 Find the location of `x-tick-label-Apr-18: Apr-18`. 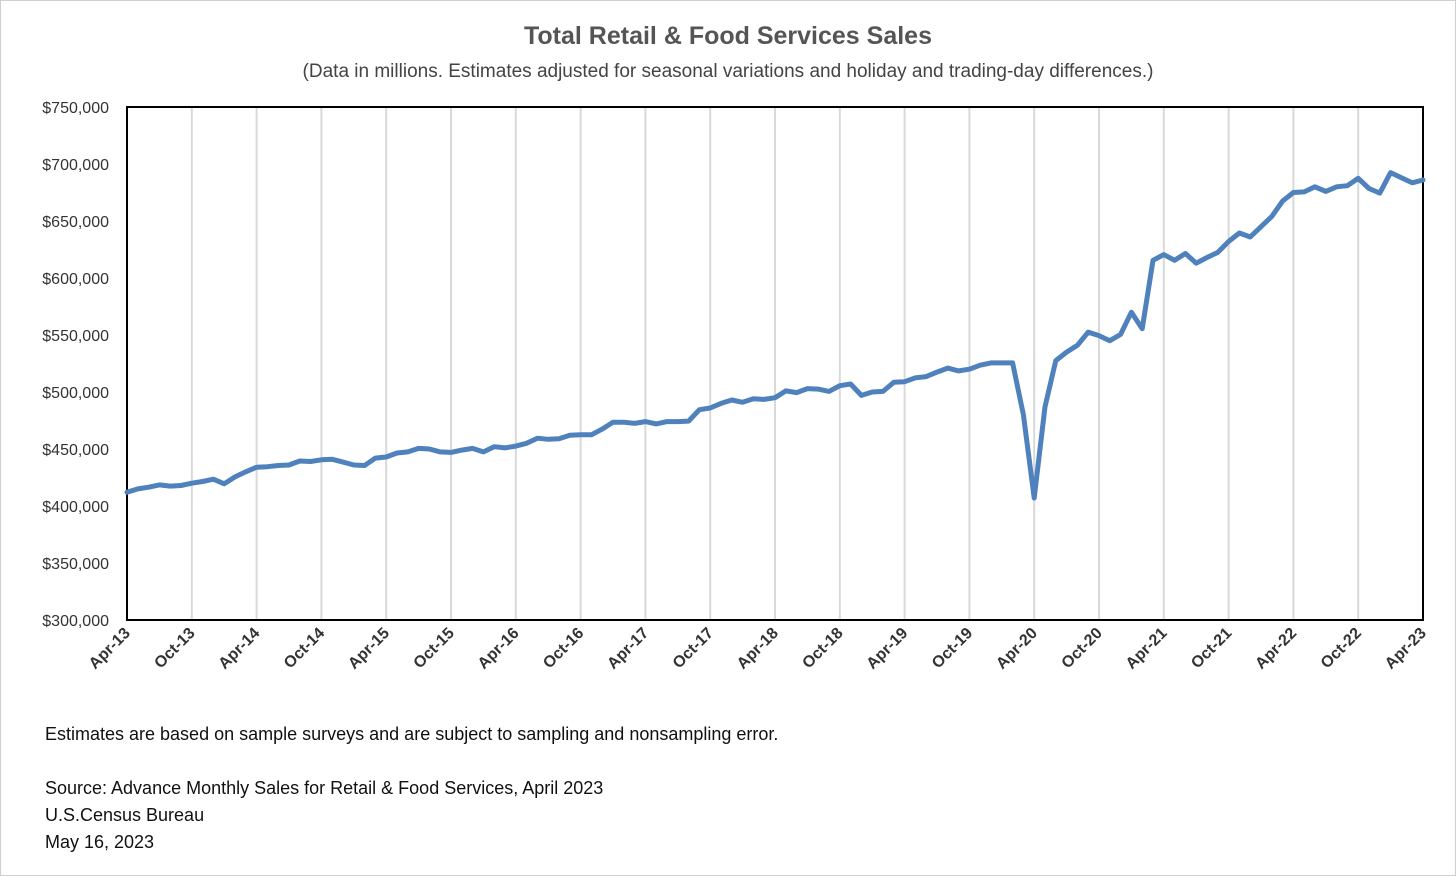

x-tick-label-Apr-18: Apr-18 is located at coordinates (758, 649).